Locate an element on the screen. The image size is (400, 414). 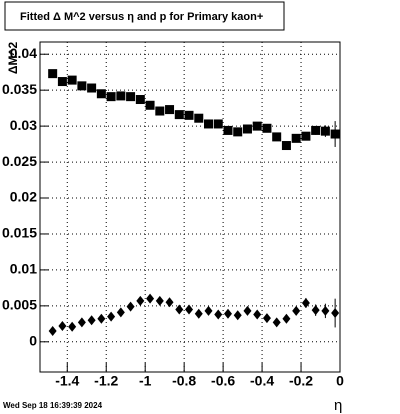
y-tick-label: 0.03 is located at coordinates (23, 125).